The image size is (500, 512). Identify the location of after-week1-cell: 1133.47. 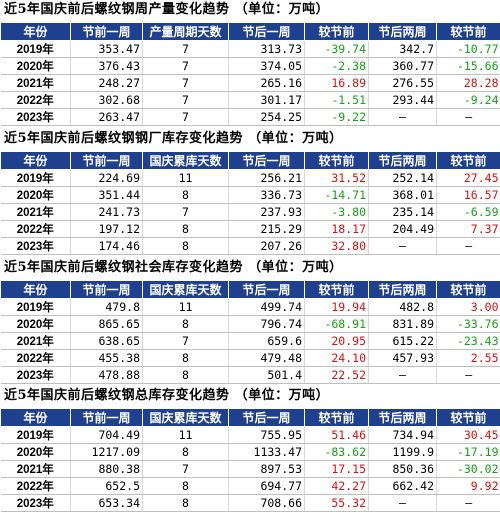
(267, 452).